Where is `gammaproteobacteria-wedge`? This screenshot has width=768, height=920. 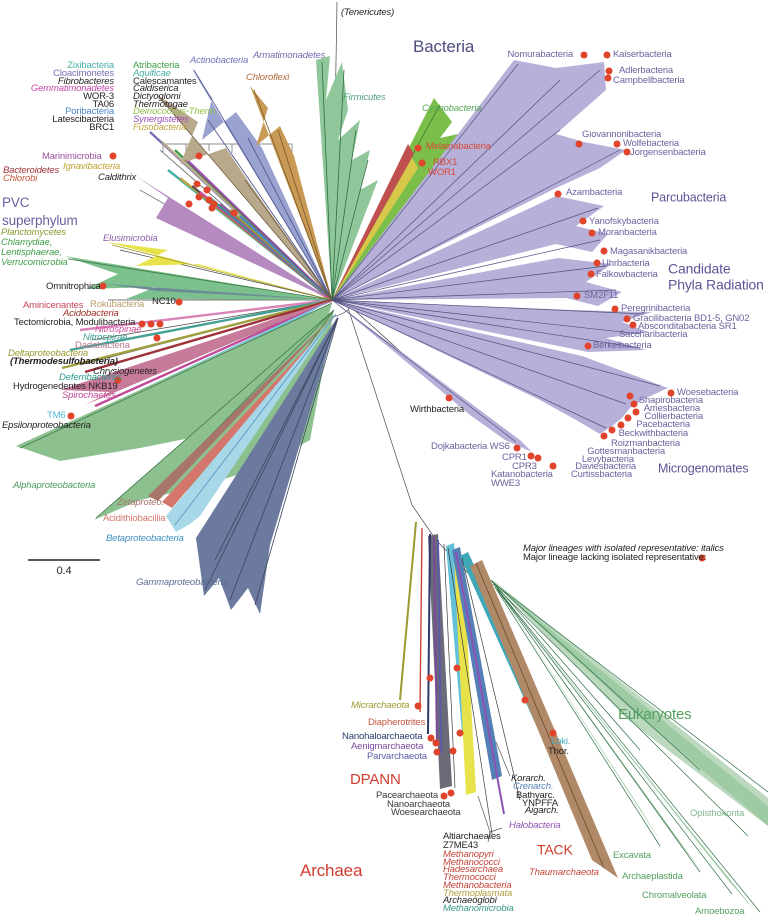 gammaproteobacteria-wedge is located at coordinates (267, 465).